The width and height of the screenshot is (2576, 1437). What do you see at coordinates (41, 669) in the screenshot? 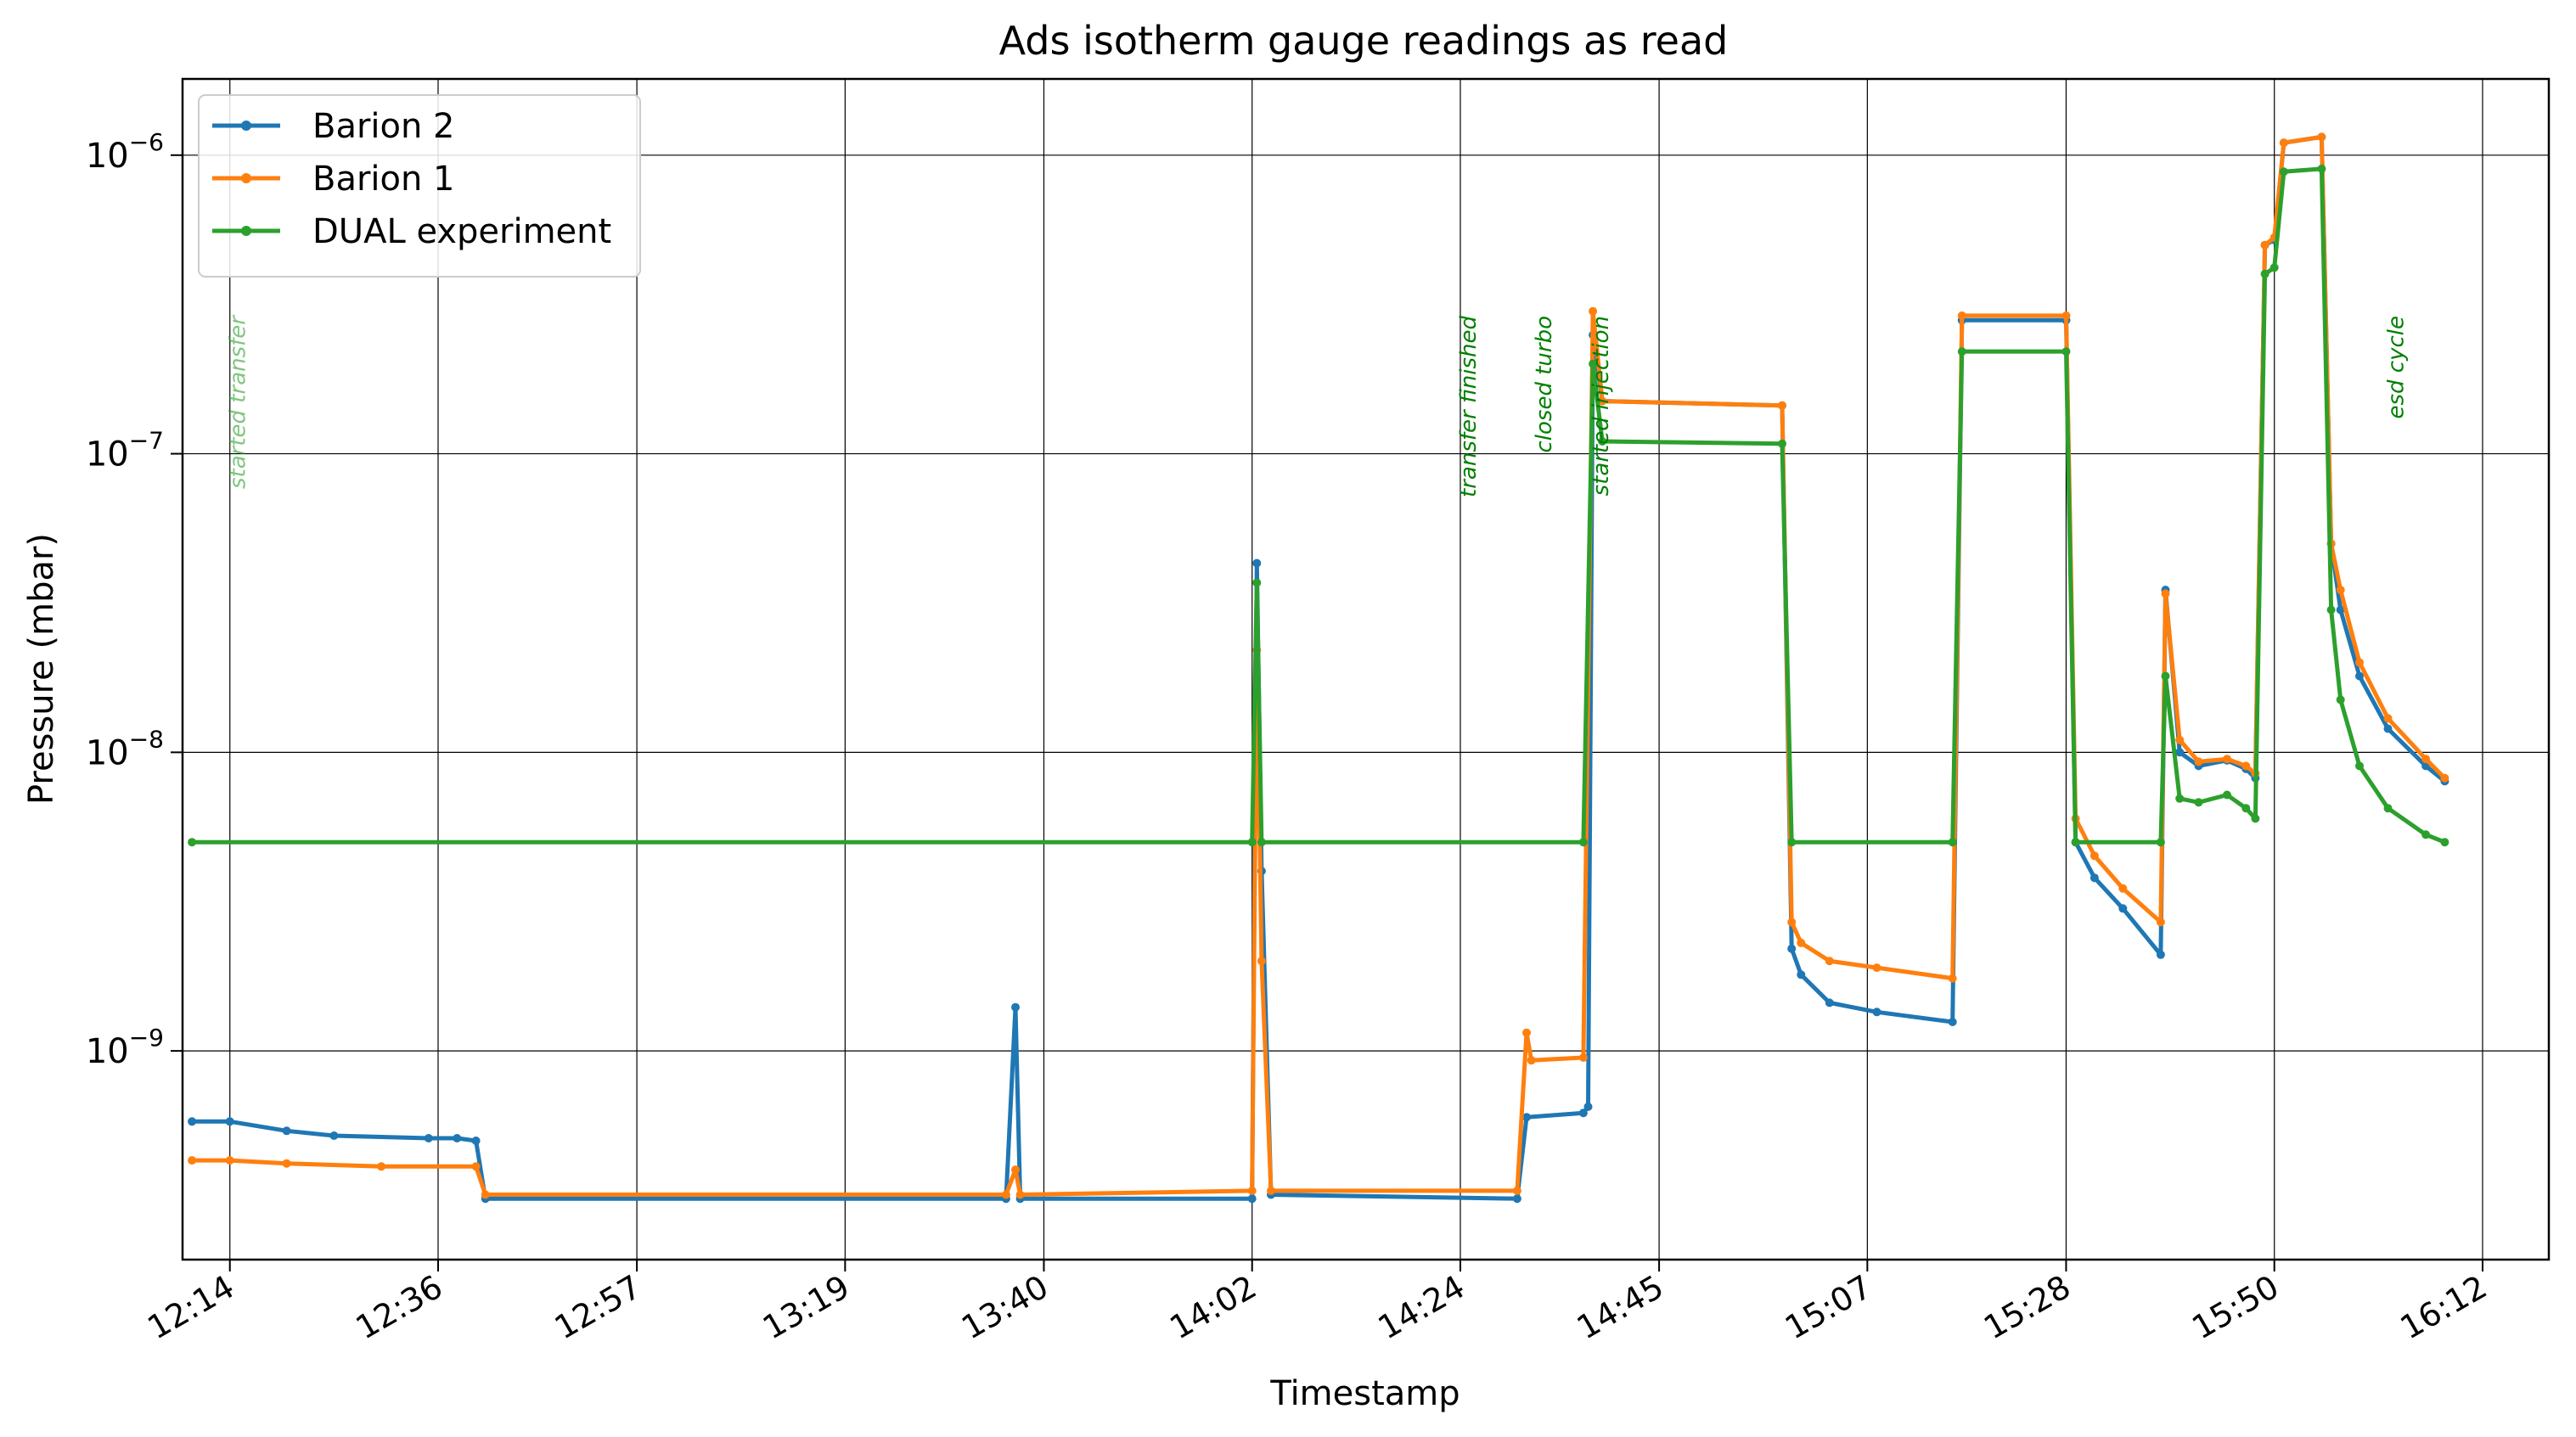
I see `y-axis-title: Pressure (mbar)` at bounding box center [41, 669].